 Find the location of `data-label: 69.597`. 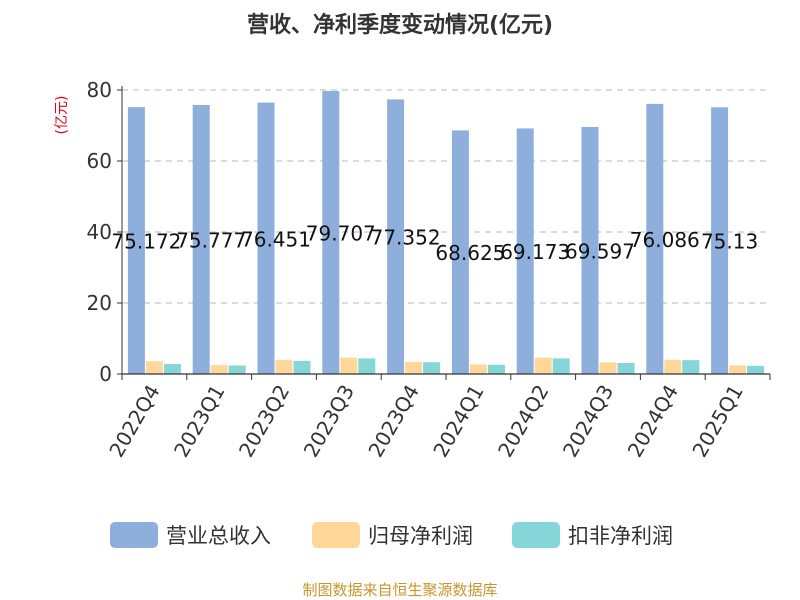

data-label: 69.597 is located at coordinates (600, 251).